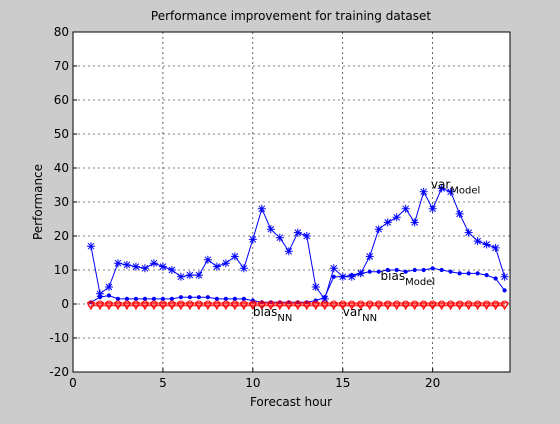  I want to click on y-tick-label: -10, so click(59, 338).